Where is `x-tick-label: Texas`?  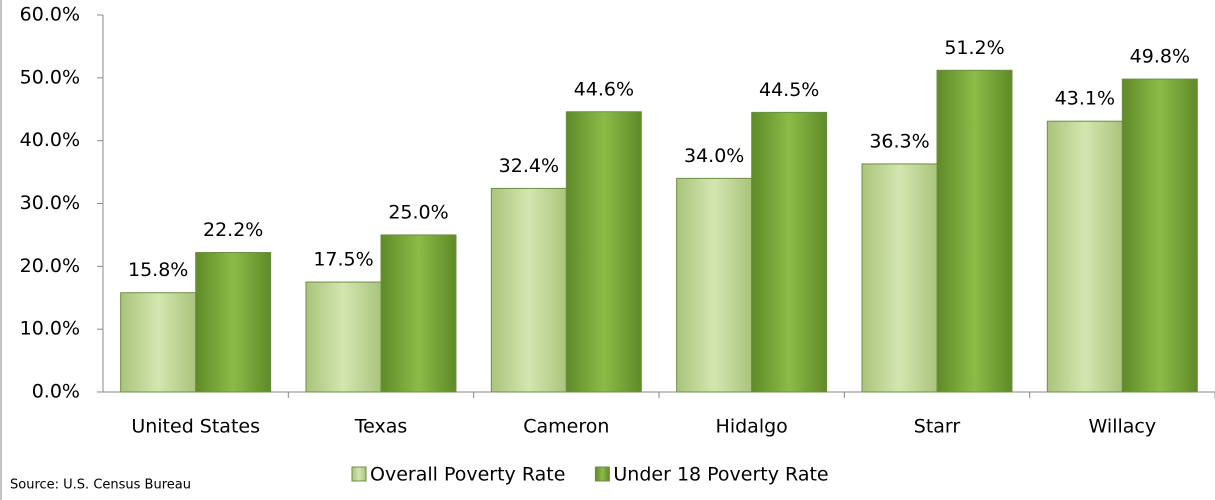 x-tick-label: Texas is located at coordinates (381, 427).